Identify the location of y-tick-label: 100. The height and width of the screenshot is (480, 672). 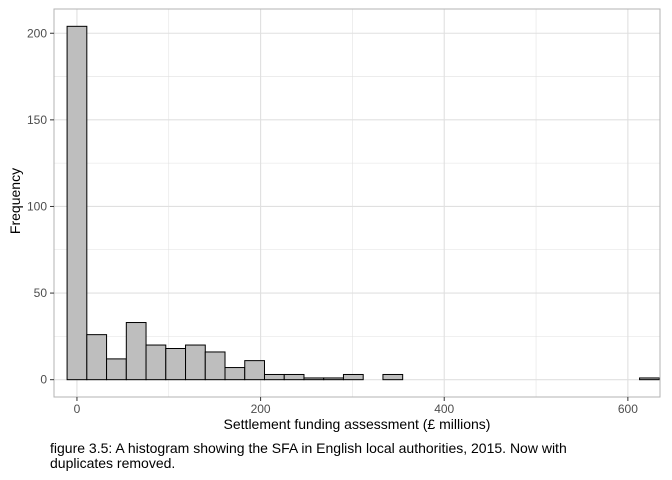
(37, 206).